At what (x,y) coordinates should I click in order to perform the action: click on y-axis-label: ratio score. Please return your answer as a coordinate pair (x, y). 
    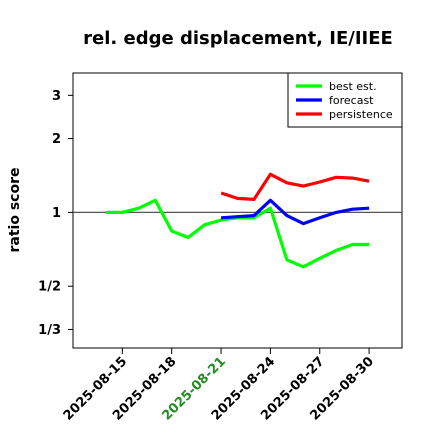
    Looking at the image, I should click on (15, 210).